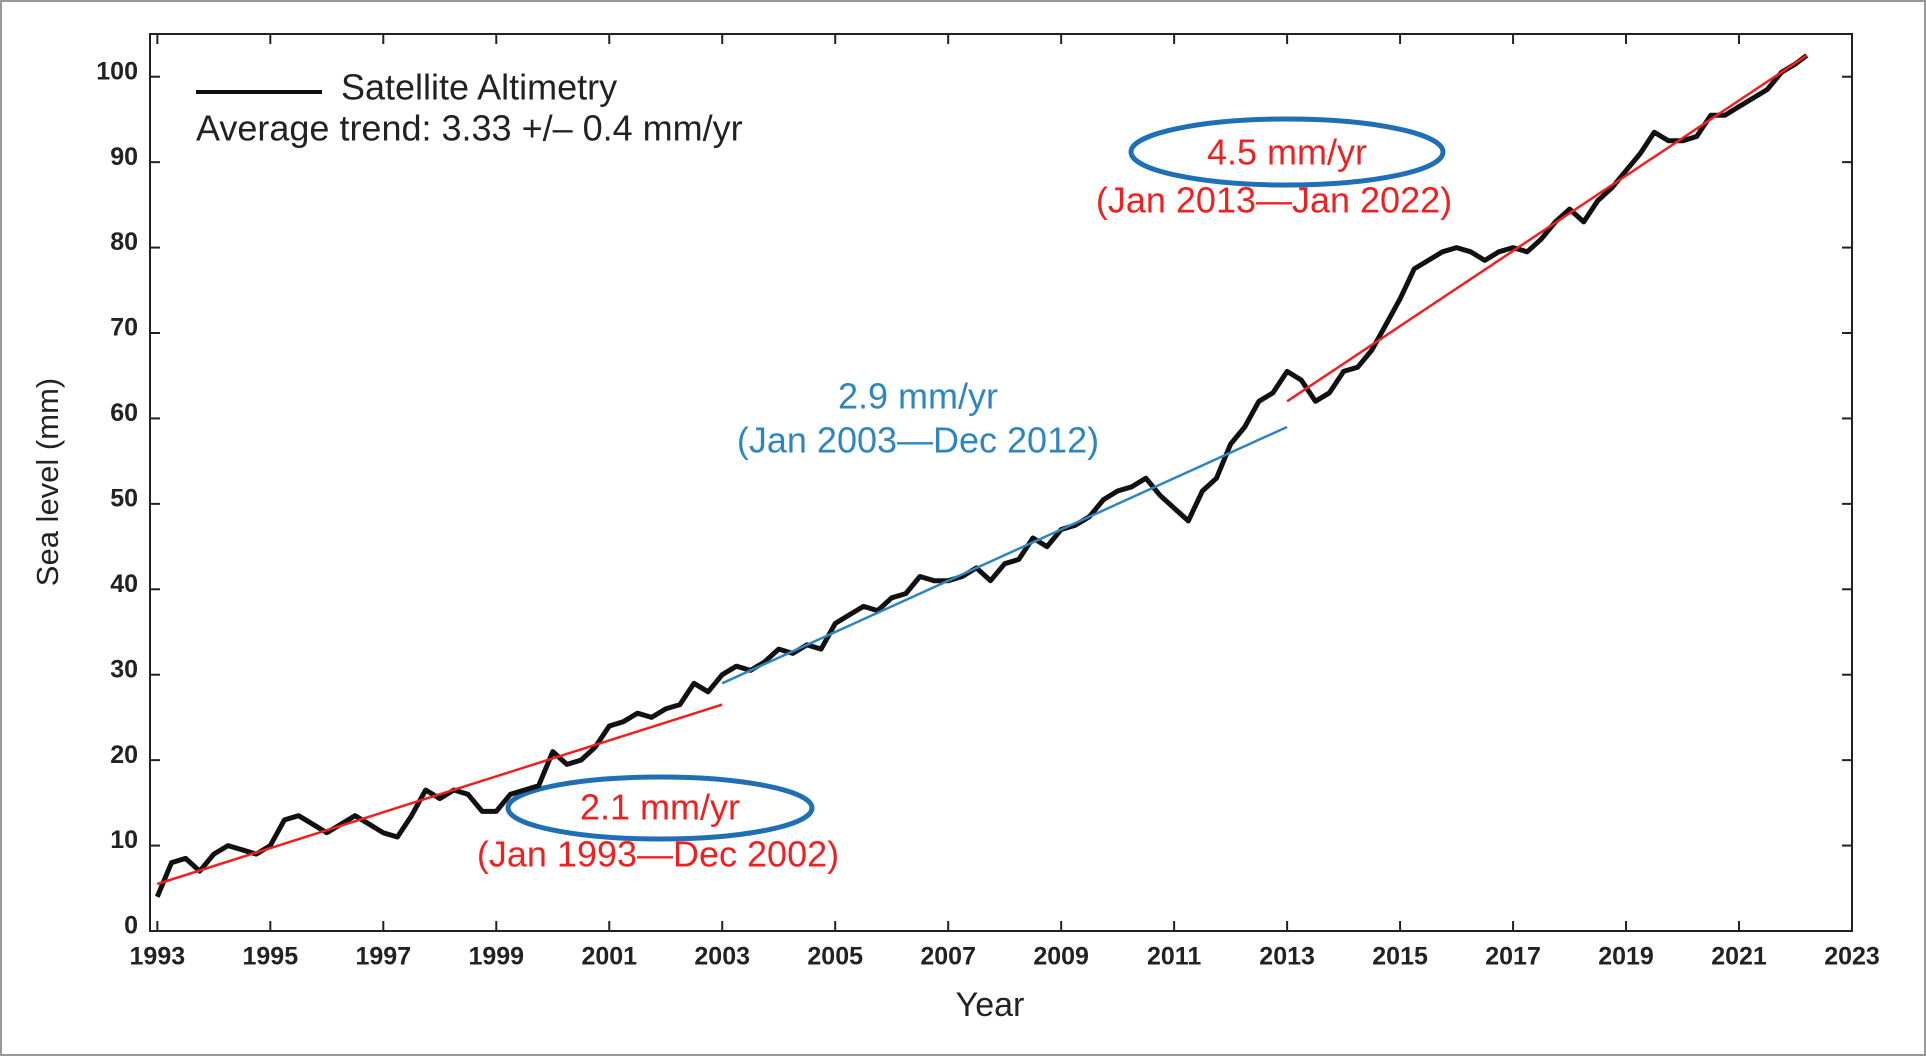  Describe the element at coordinates (918, 396) in the screenshot. I see `annotation: 2.9 mm/yr` at that location.